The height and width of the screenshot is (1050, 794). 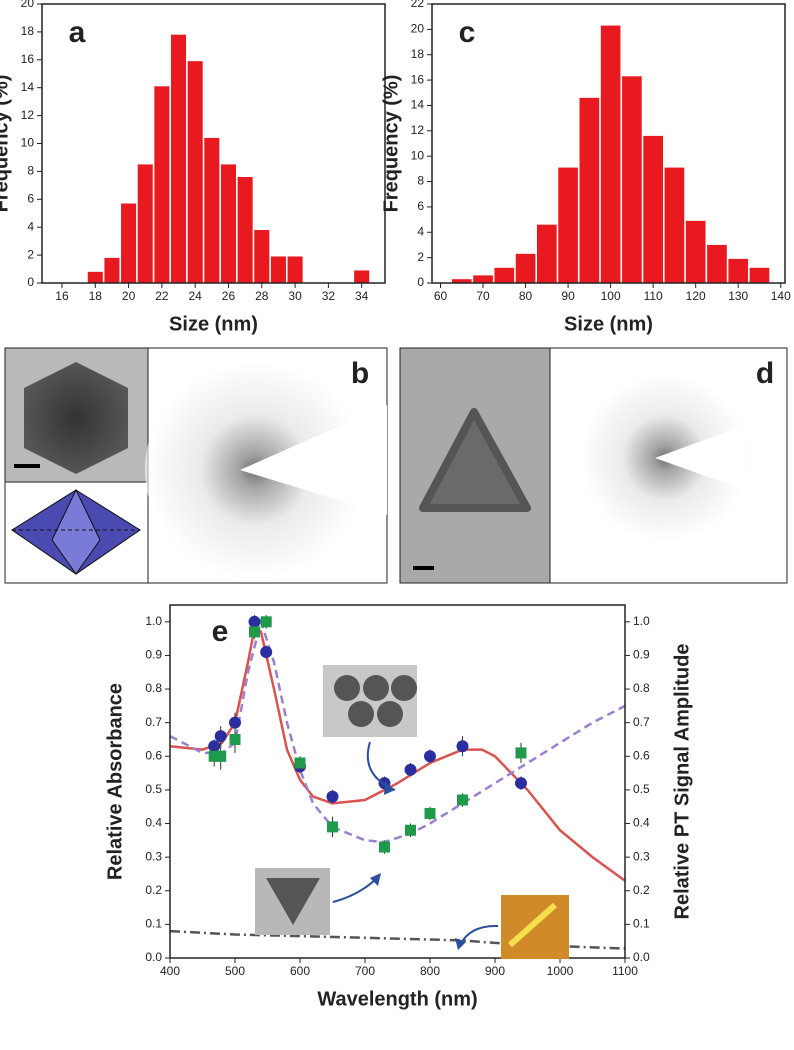 I want to click on x-tick-label: 140, so click(x=781, y=296).